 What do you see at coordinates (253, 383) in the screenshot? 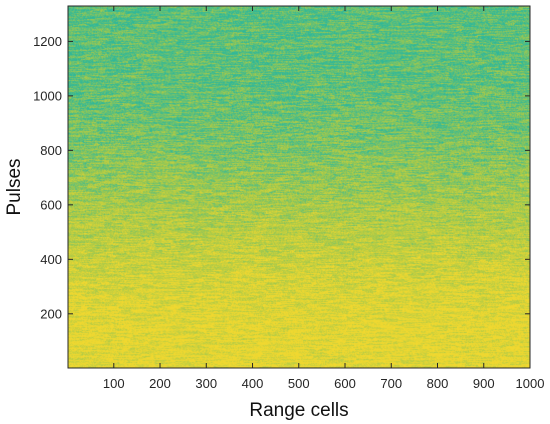
I see `x-tick-label: 400` at bounding box center [253, 383].